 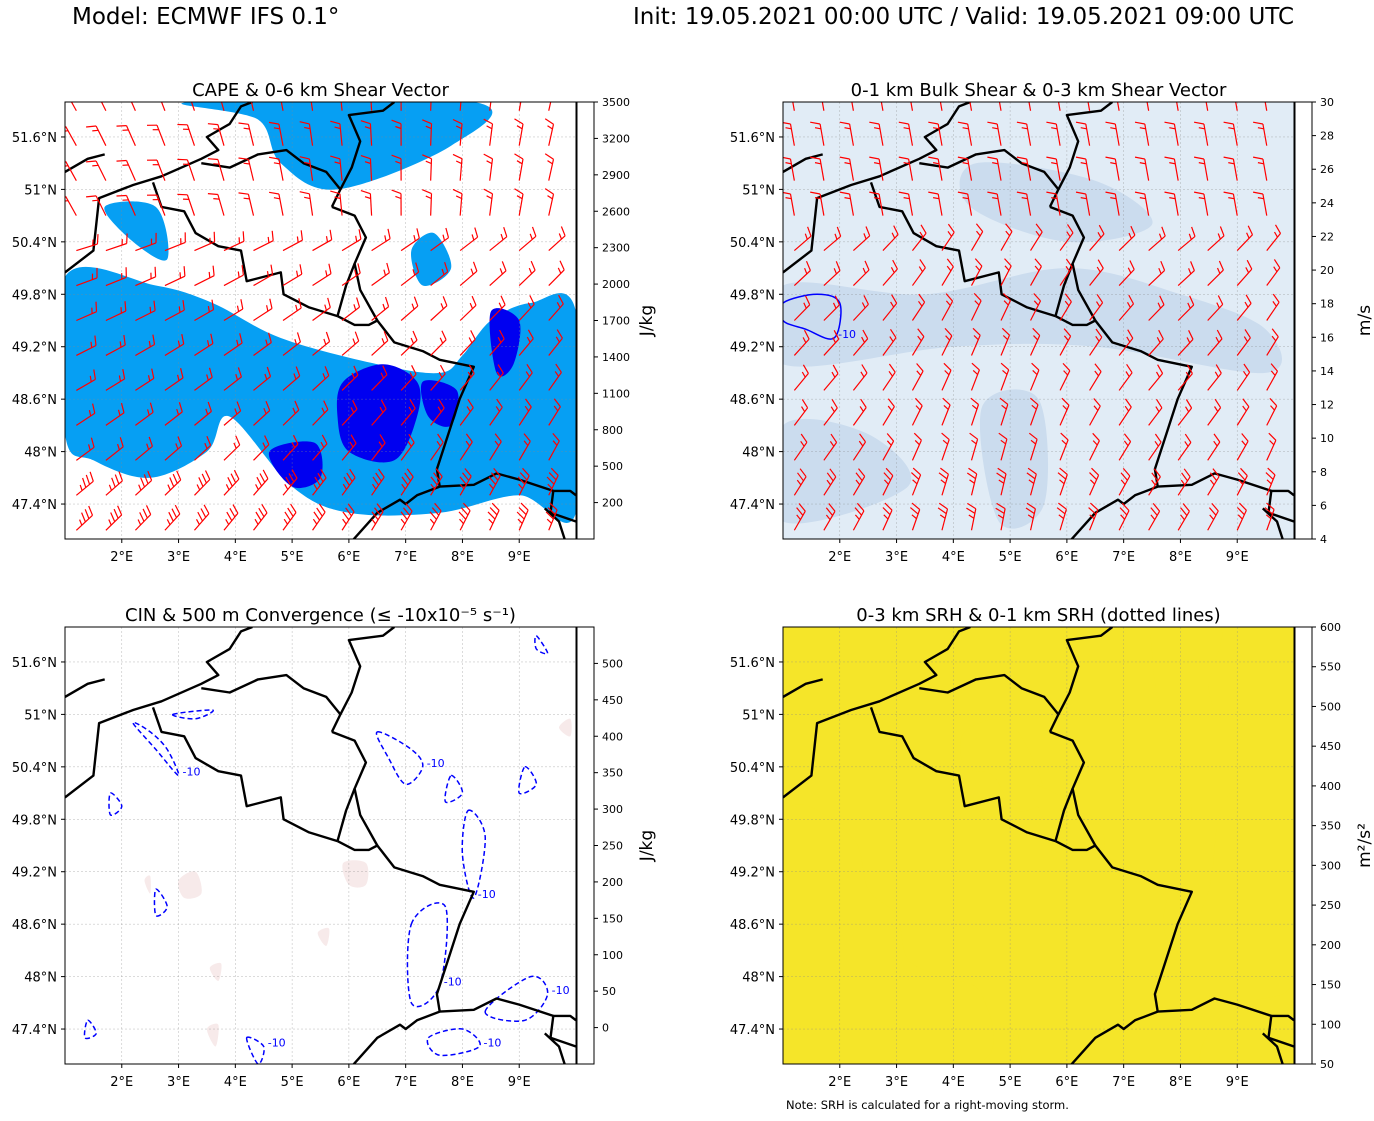 I want to click on country-border, so click(x=1143, y=928).